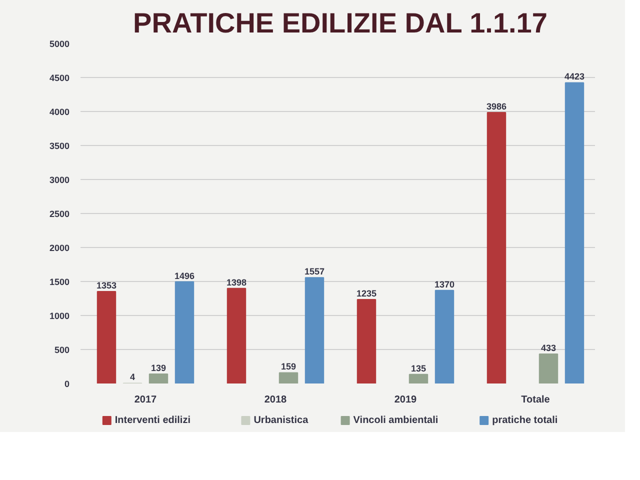 The width and height of the screenshot is (640, 480). Describe the element at coordinates (59, 316) in the screenshot. I see `y-tick-label: 1000` at that location.